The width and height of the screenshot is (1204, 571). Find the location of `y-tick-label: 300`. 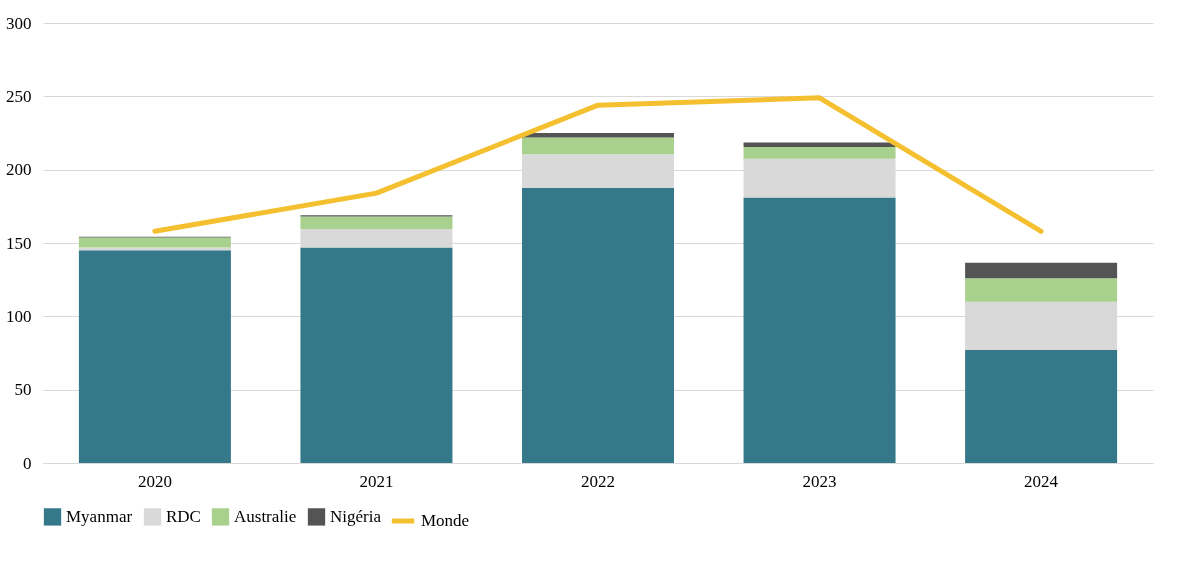

y-tick-label: 300 is located at coordinates (19, 23).